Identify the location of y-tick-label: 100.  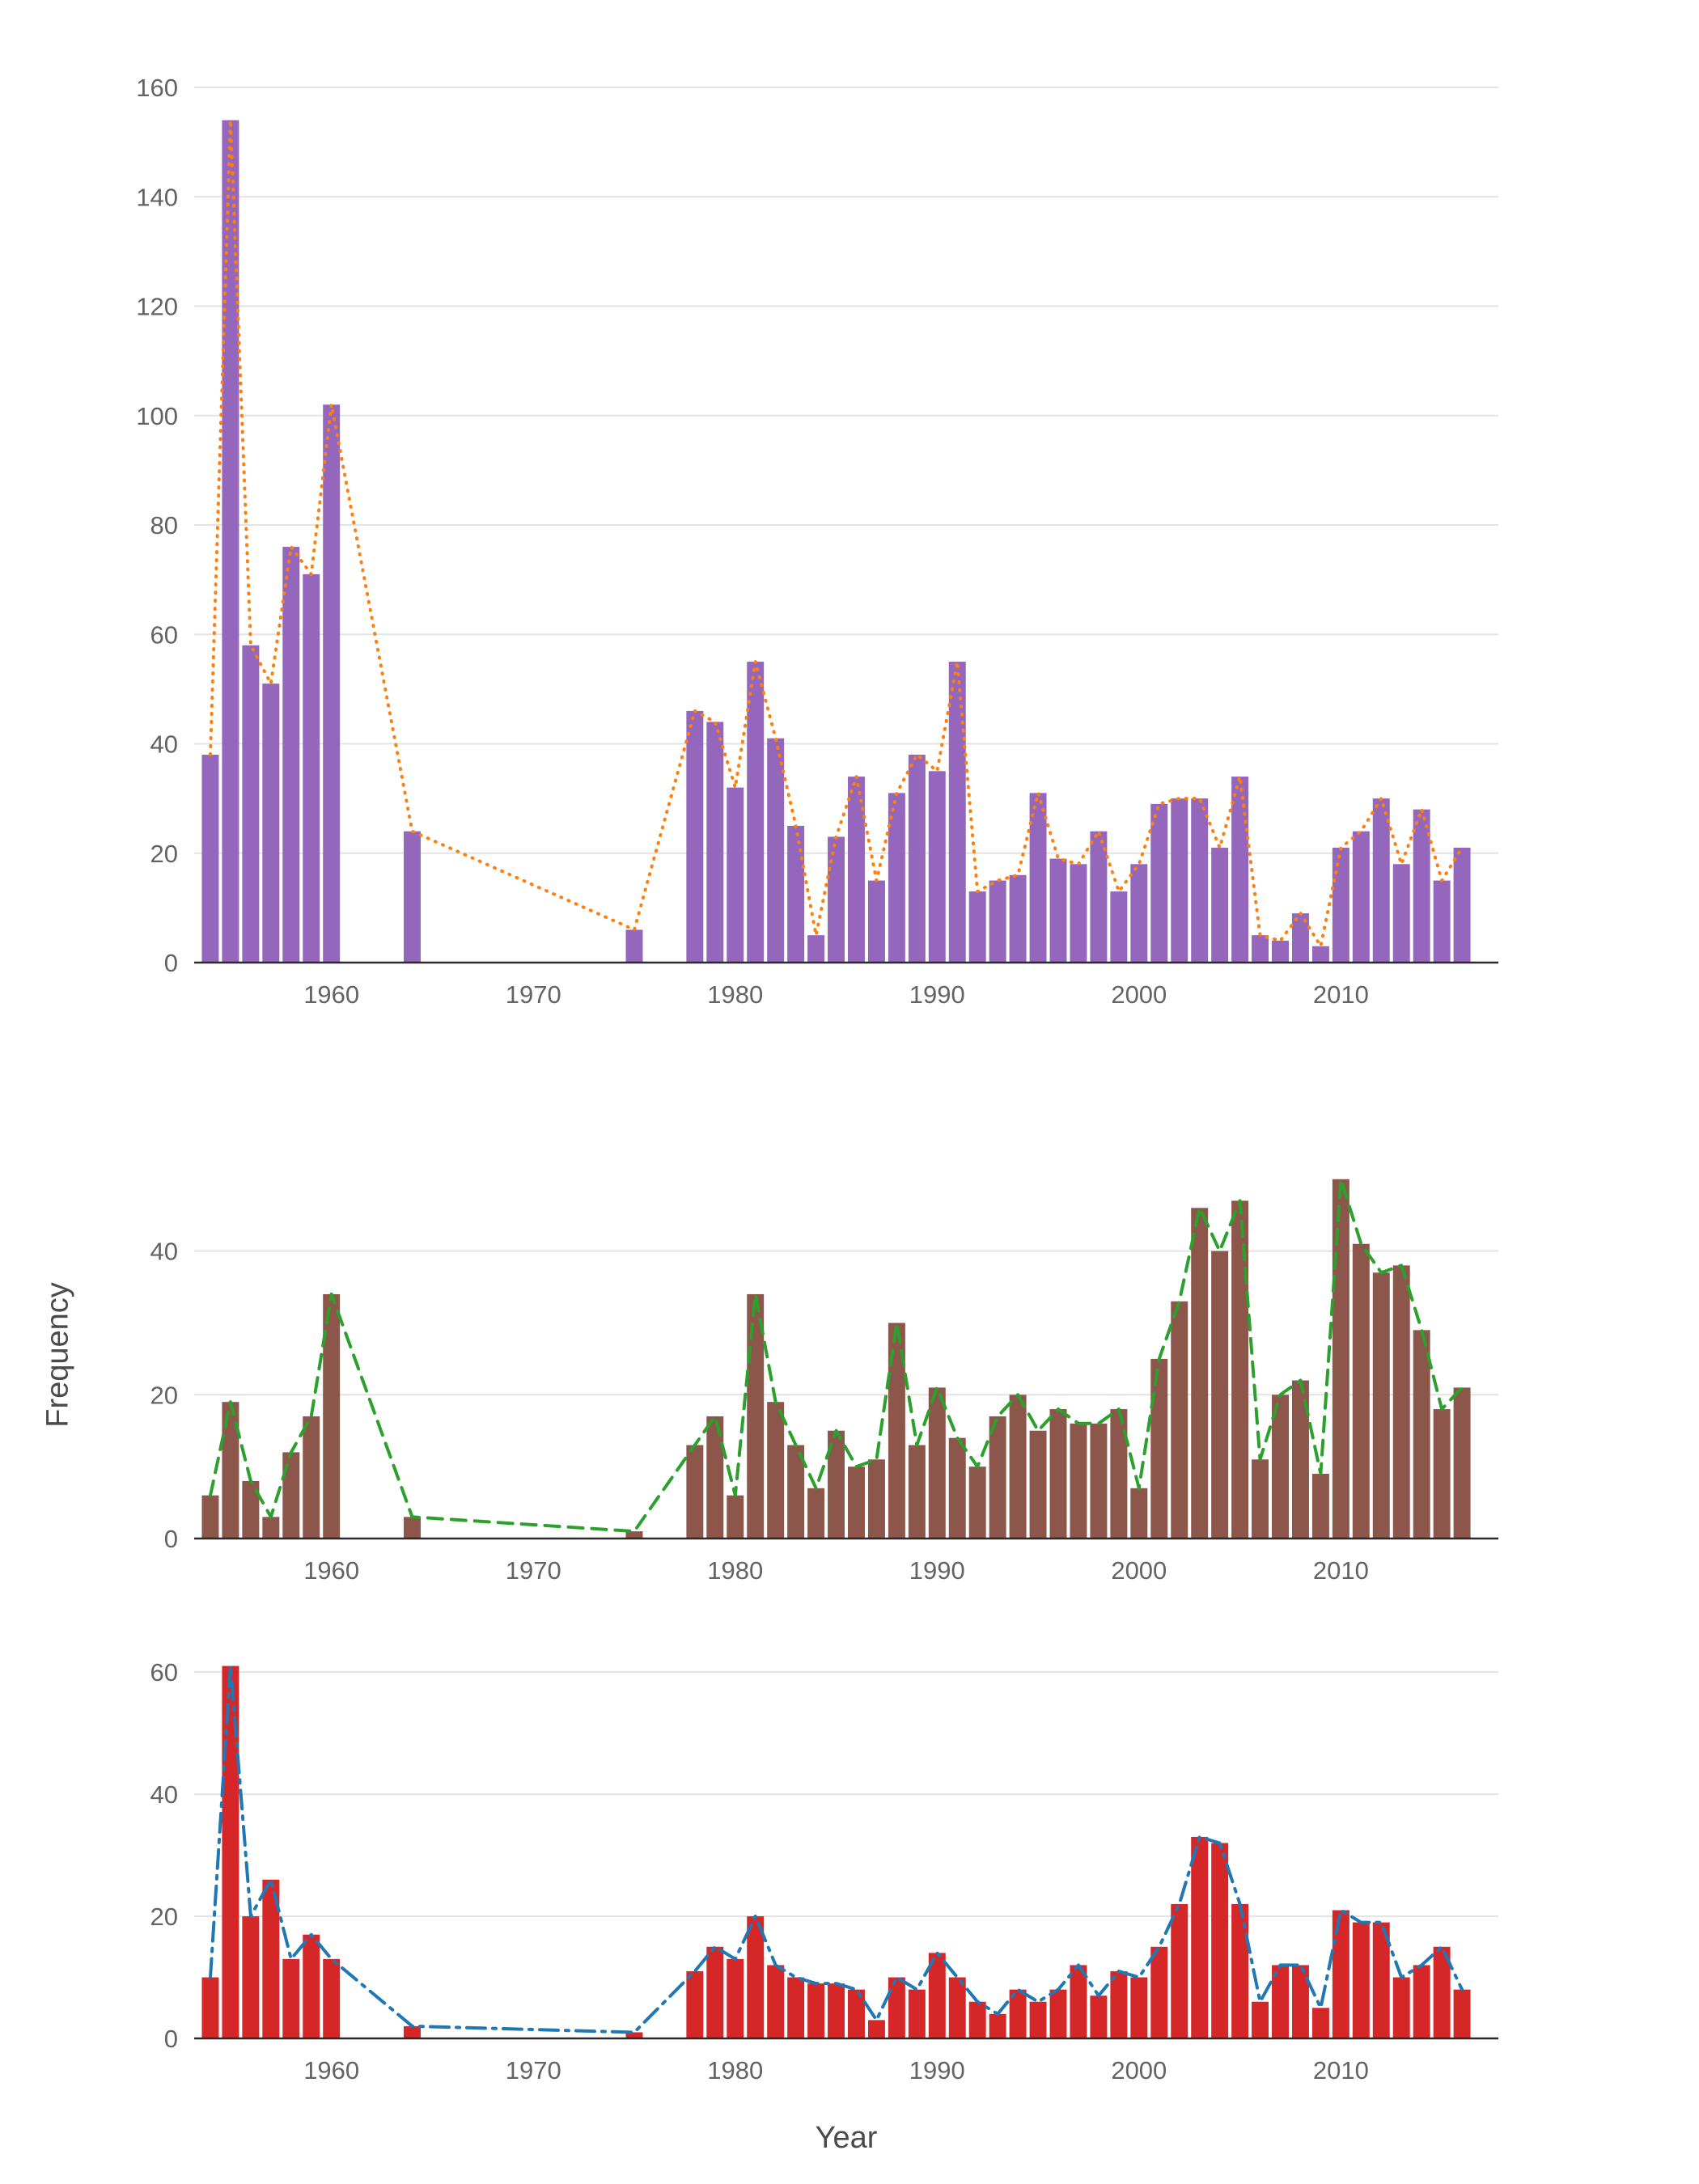
(157, 416).